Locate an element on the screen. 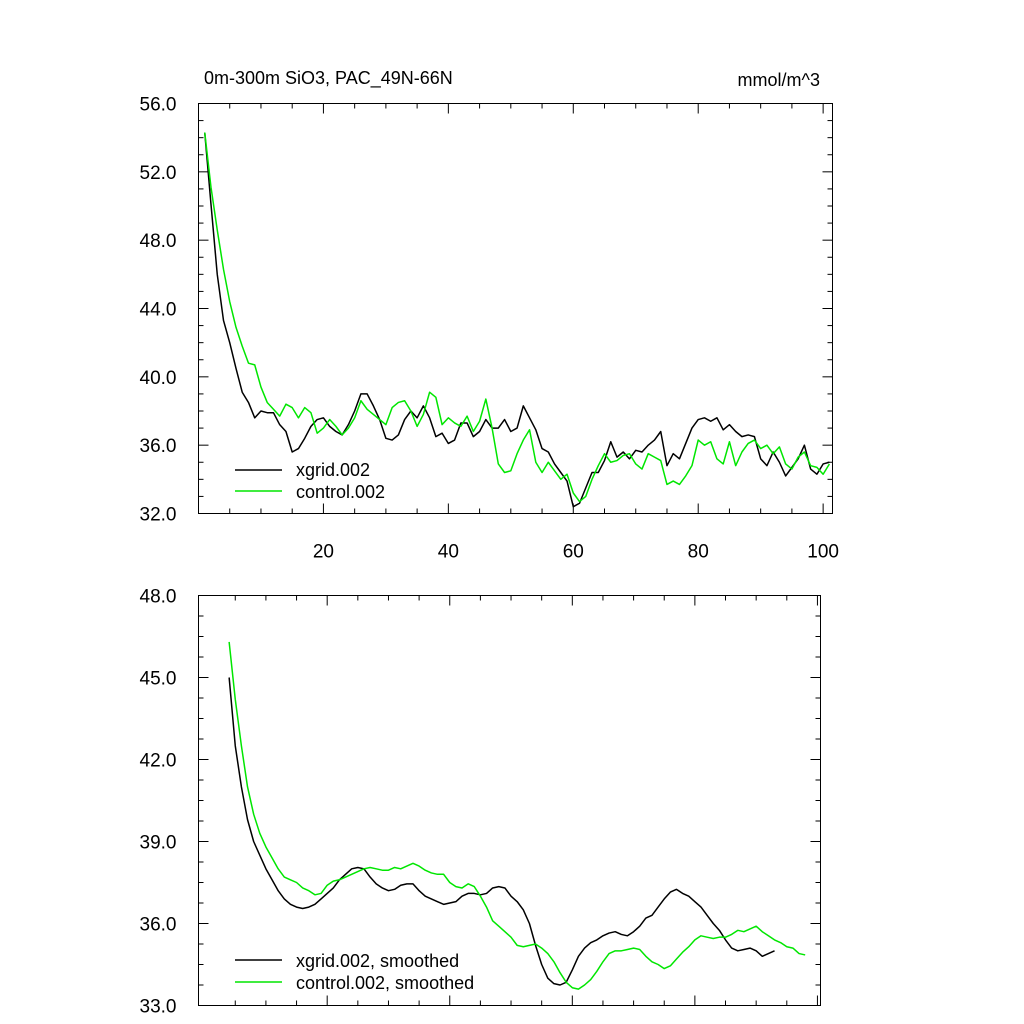  bottom-y-tick-label: 42.0 is located at coordinates (158, 761).